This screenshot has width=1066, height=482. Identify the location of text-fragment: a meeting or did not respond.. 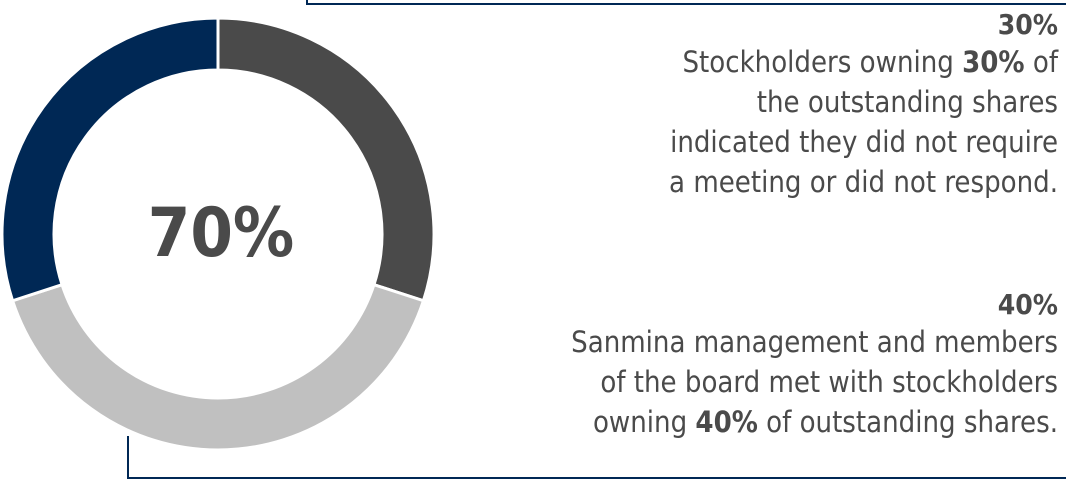
(863, 182).